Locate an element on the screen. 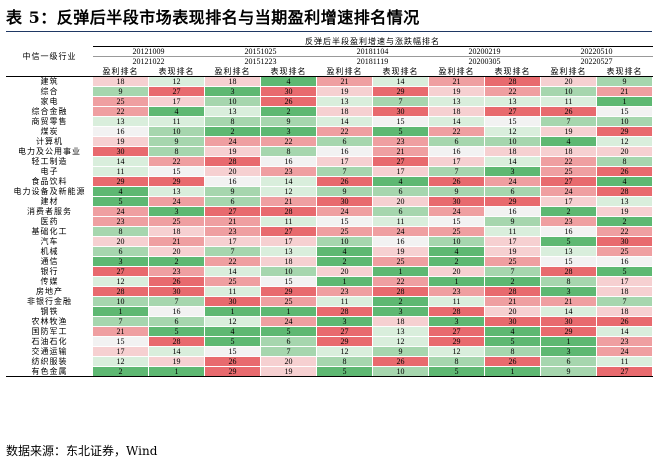  profit-rank-cell: 27 is located at coordinates (120, 271).